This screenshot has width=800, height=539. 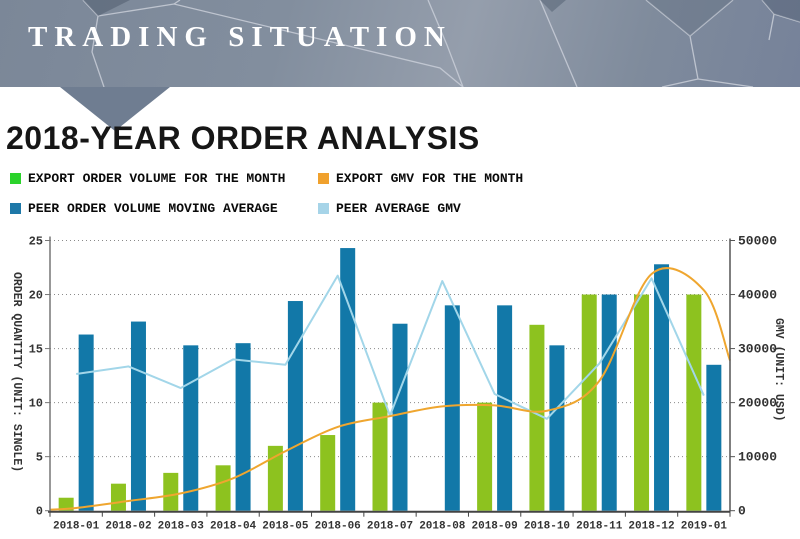 What do you see at coordinates (76, 527) in the screenshot?
I see `x-axis-label: 2018-01` at bounding box center [76, 527].